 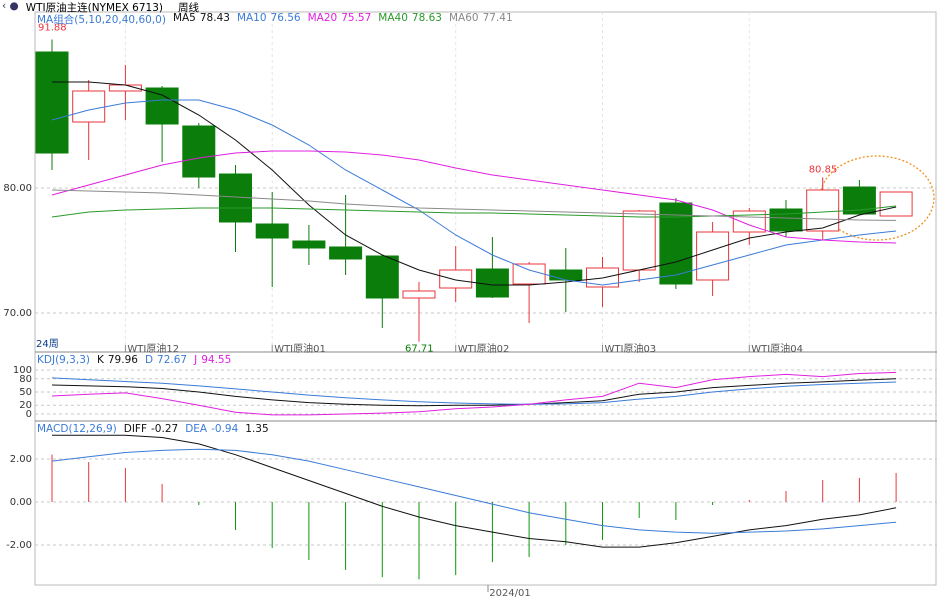 What do you see at coordinates (410, 19) in the screenshot?
I see `legend-item: MA40 78.63` at bounding box center [410, 19].